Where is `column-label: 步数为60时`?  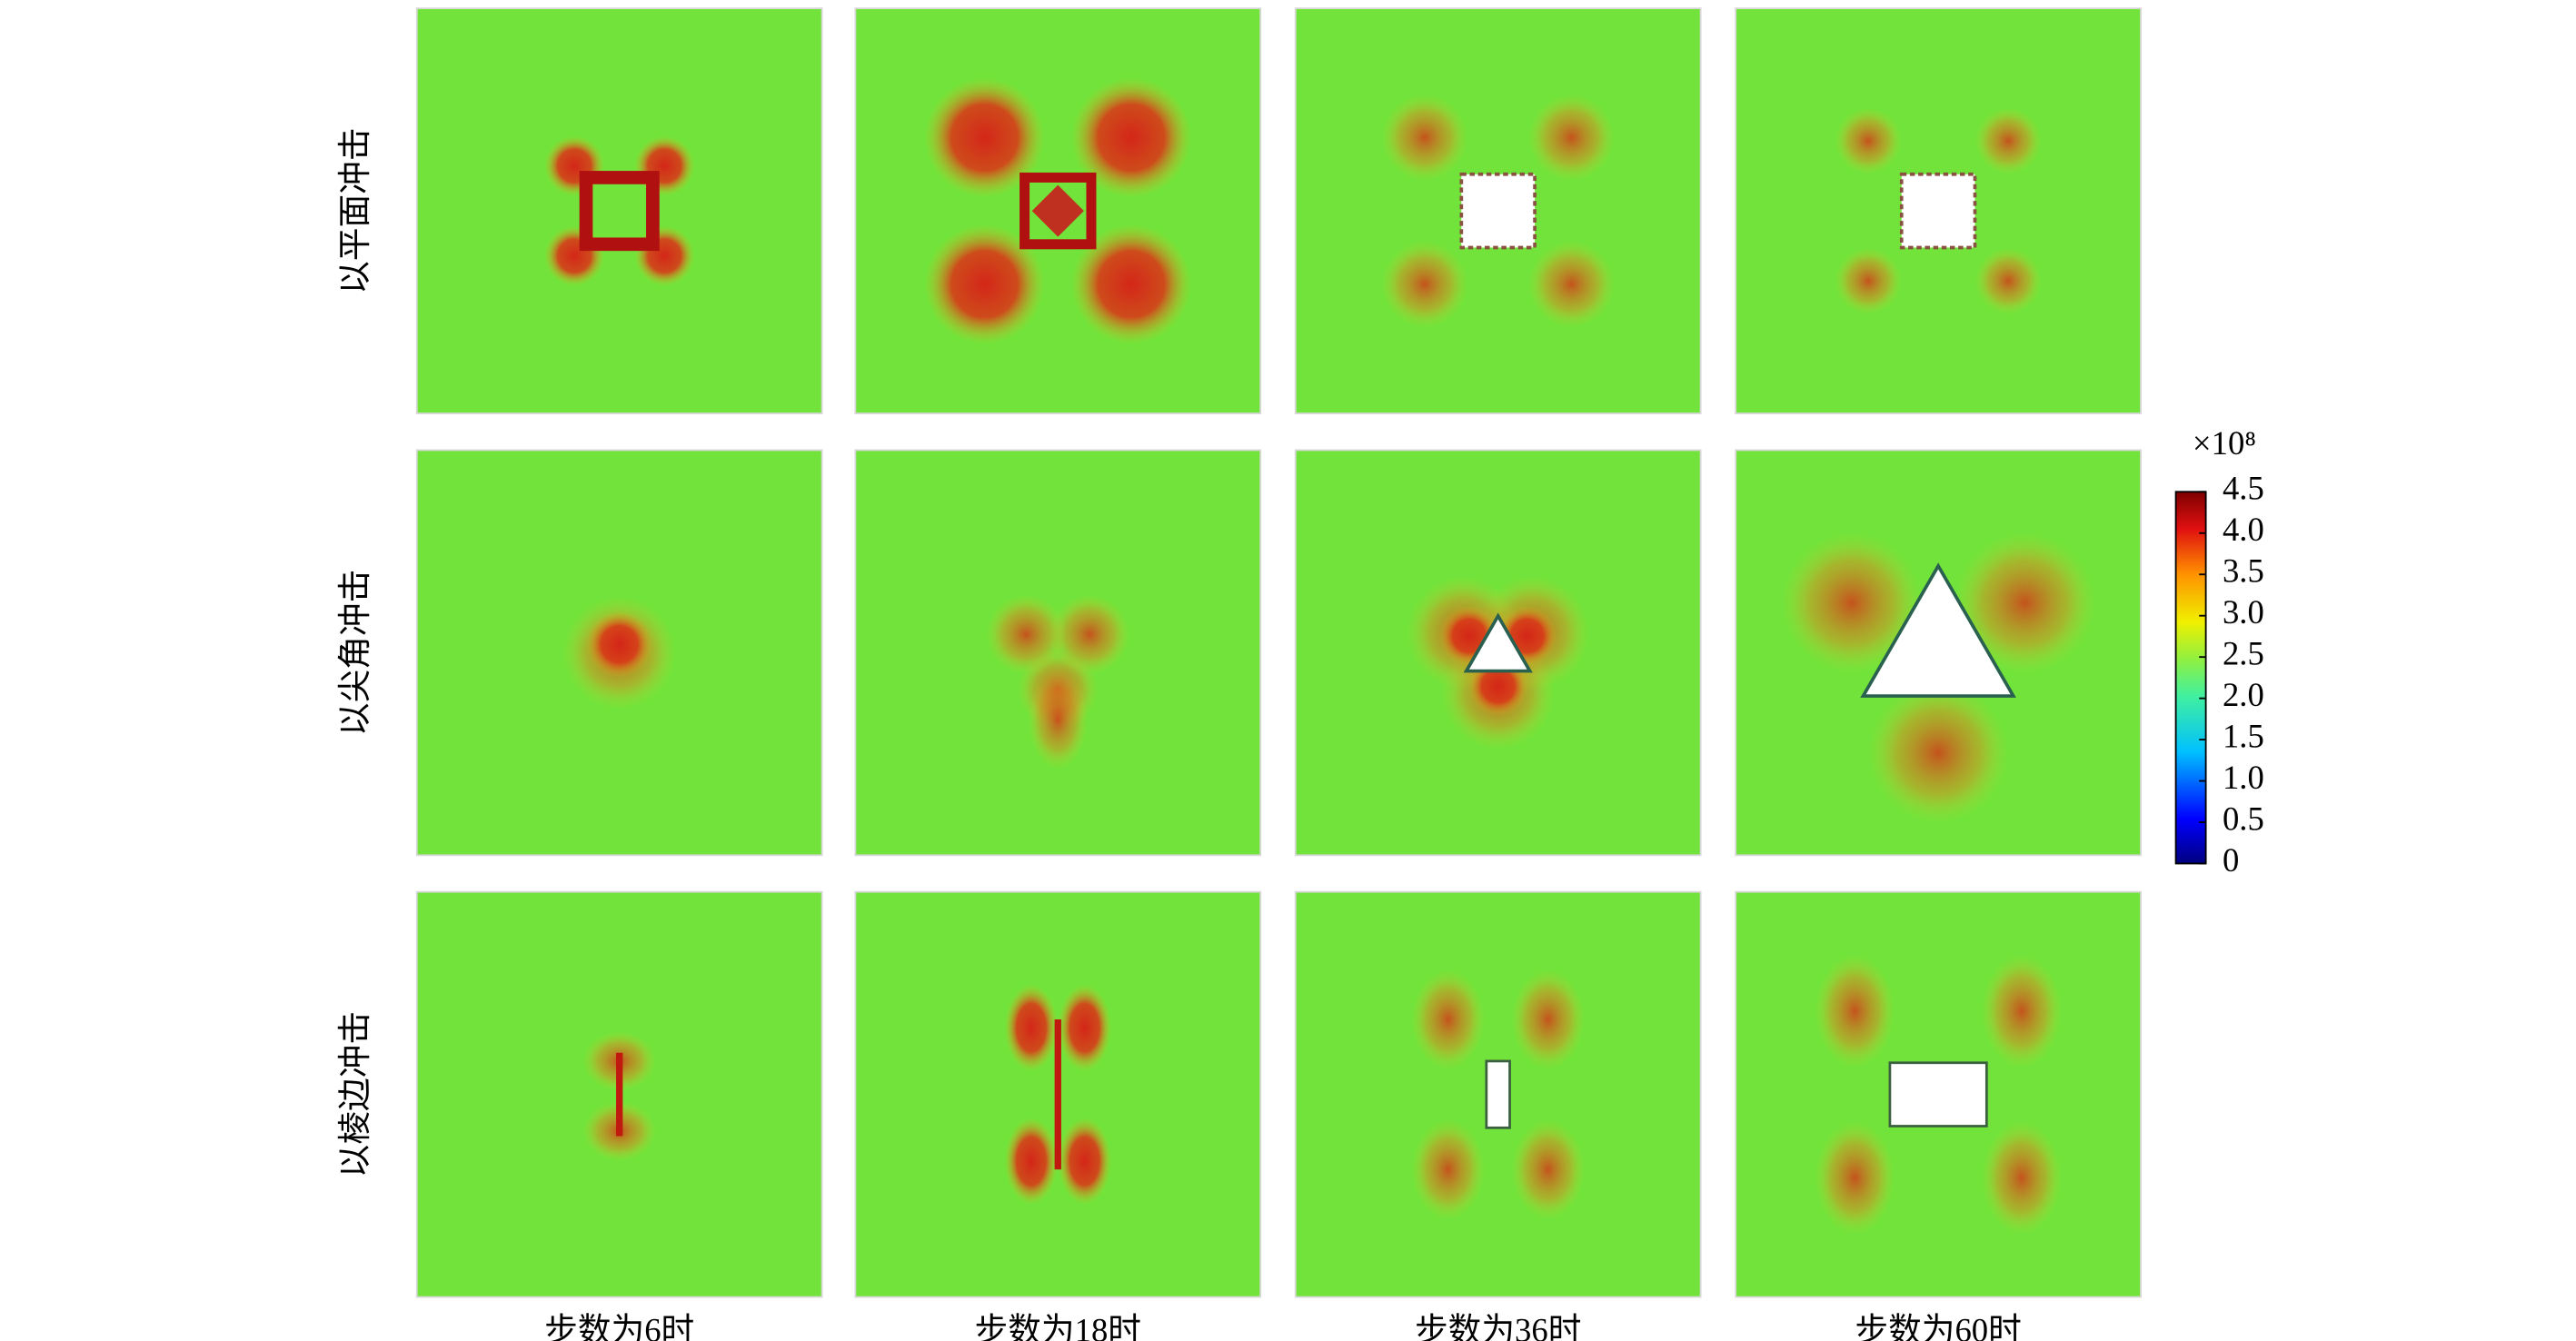 column-label: 步数为60时 is located at coordinates (1938, 1326).